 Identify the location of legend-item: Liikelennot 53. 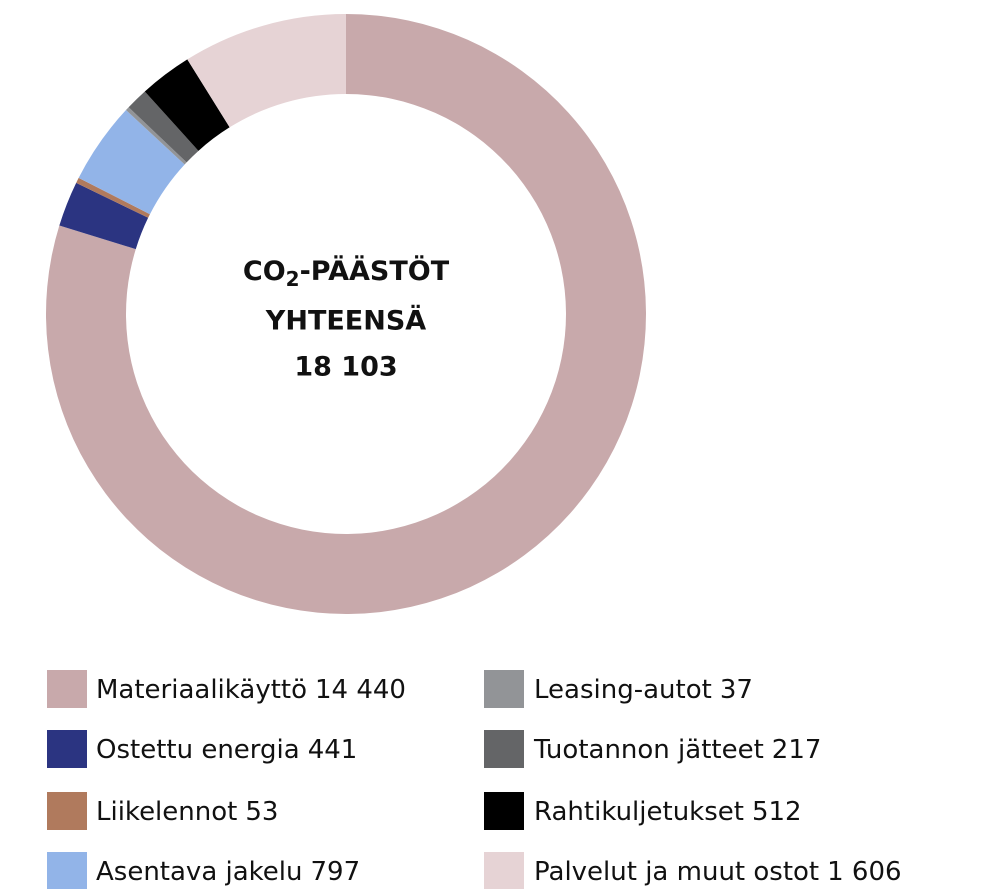
(162, 811).